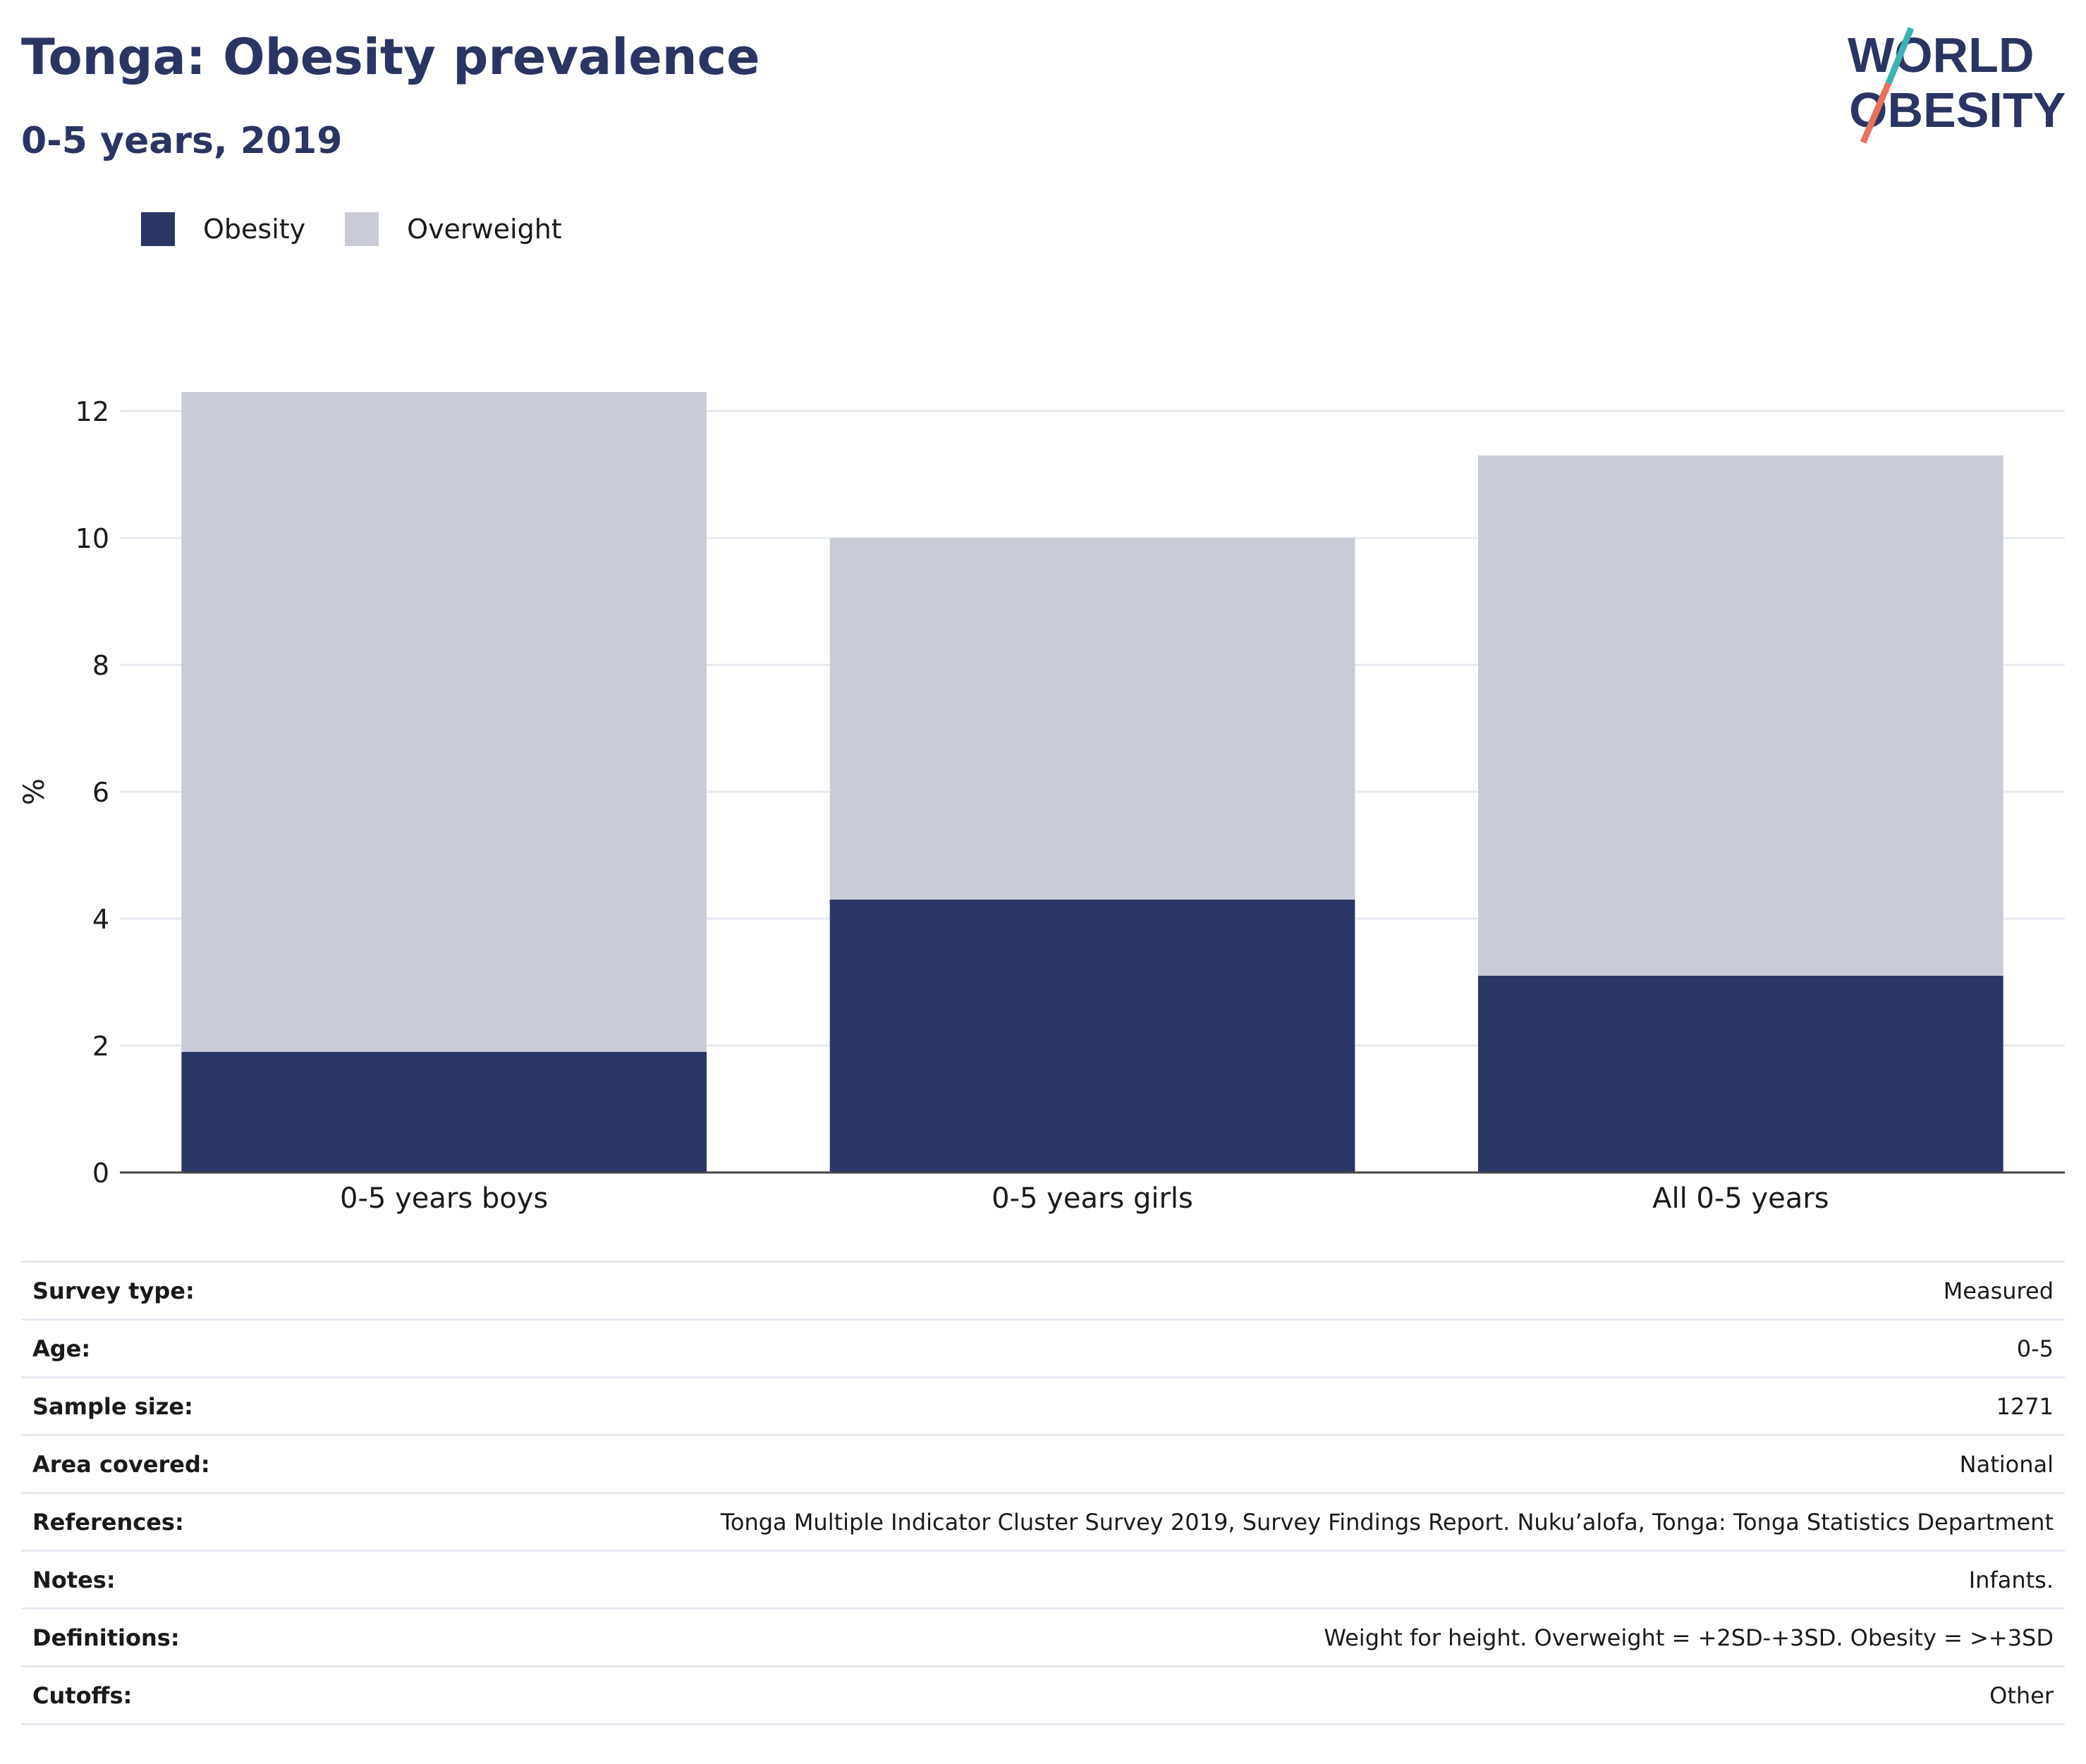 The width and height of the screenshot is (2086, 1764). What do you see at coordinates (100, 1173) in the screenshot?
I see `y-tick-label: 0` at bounding box center [100, 1173].